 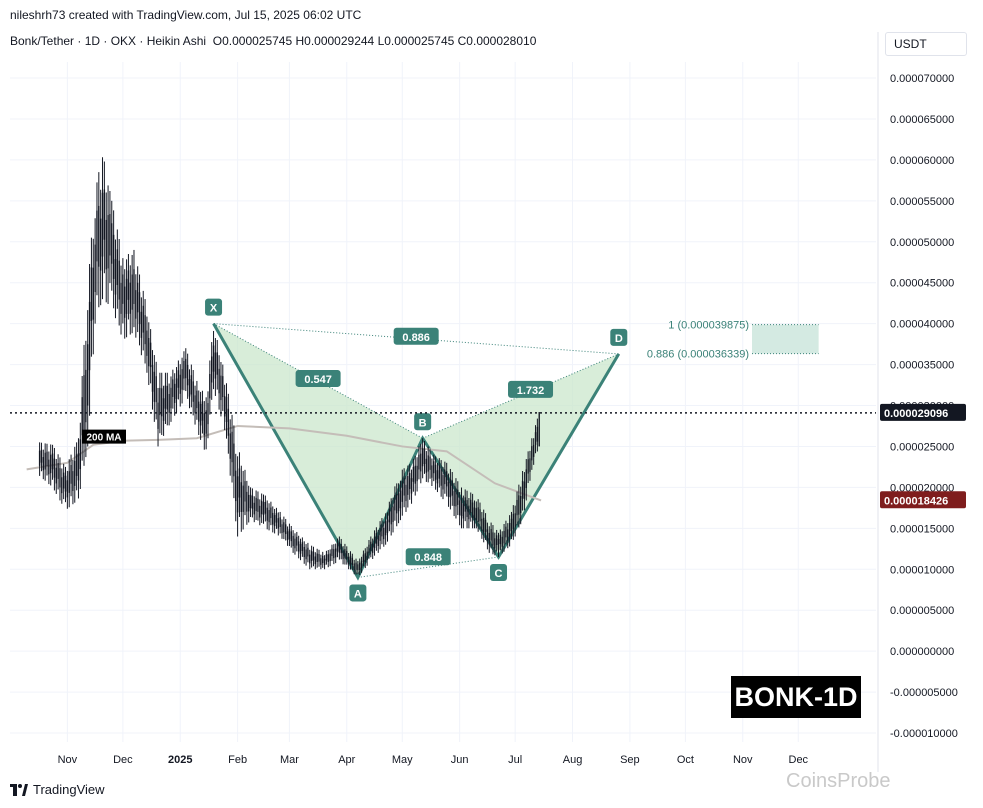 I want to click on tradingview-logo-icon, so click(x=19, y=789).